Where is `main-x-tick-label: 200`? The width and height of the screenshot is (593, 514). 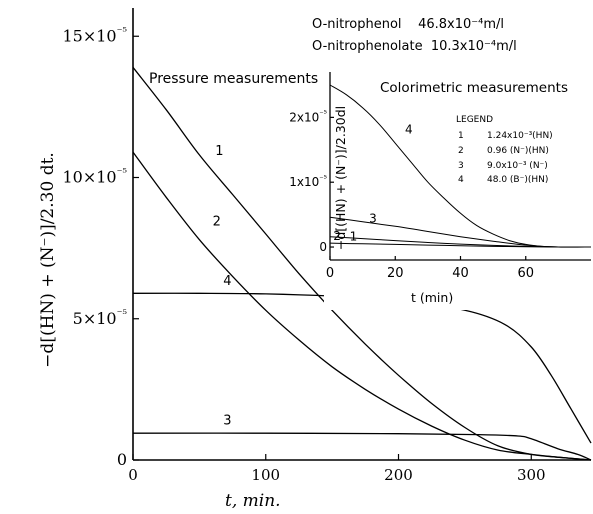 main-x-tick-label: 200 is located at coordinates (398, 475).